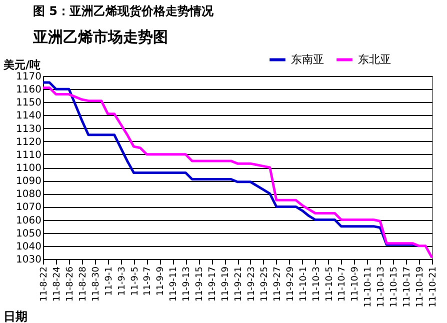 Image resolution: width=447 pixels, height=323 pixels. What do you see at coordinates (135, 281) in the screenshot?
I see `x-tick-label: 11-9-5` at bounding box center [135, 281].